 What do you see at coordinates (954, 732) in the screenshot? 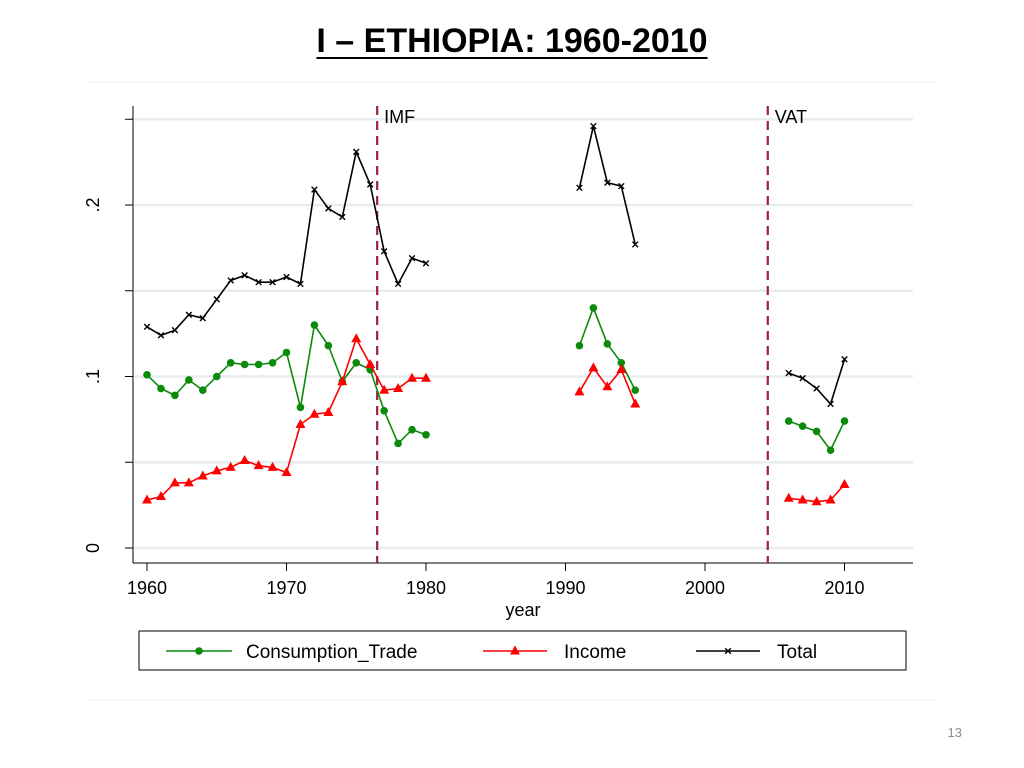
I see `page-number: 13` at bounding box center [954, 732].